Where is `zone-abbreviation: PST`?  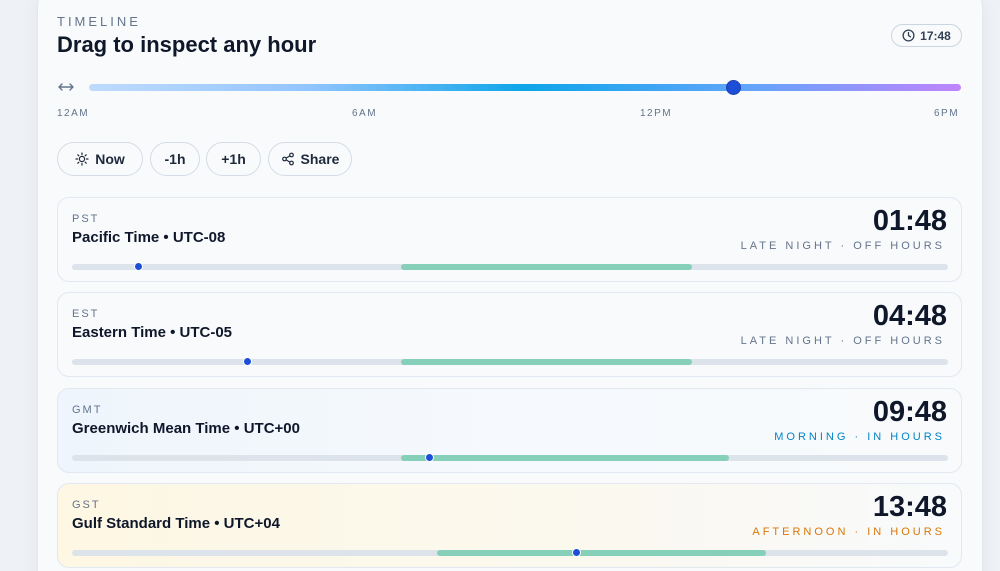 zone-abbreviation: PST is located at coordinates (86, 219).